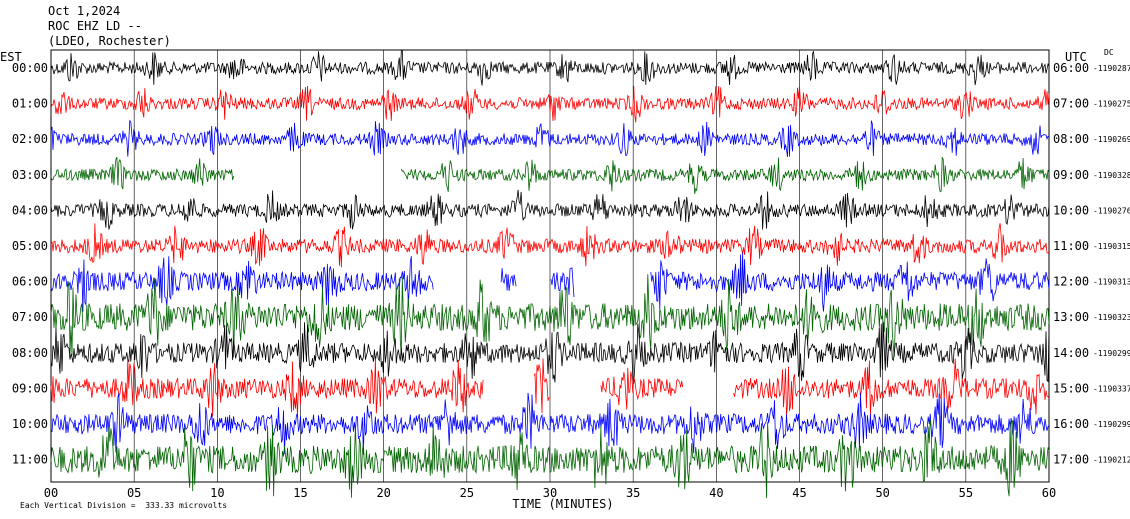 This screenshot has height=519, width=1130. I want to click on x-tick-label: 25, so click(467, 493).